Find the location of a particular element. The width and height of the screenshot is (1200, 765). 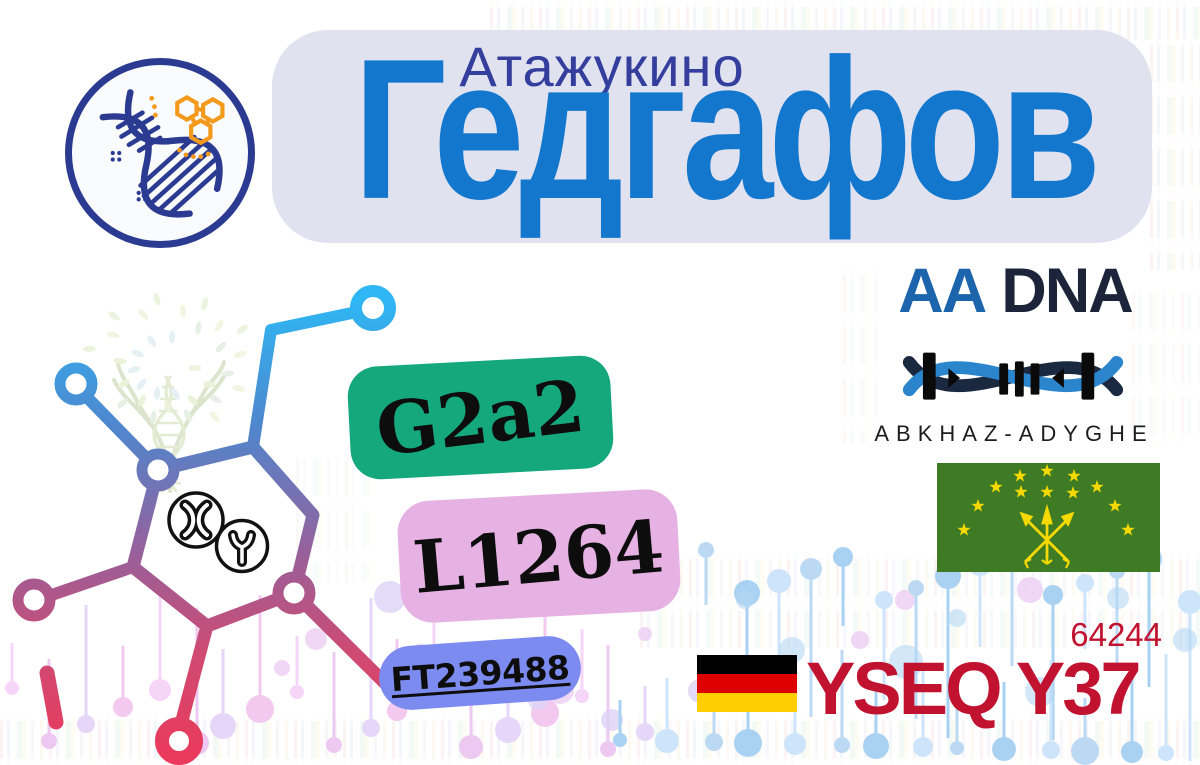

kit-number: 64244 is located at coordinates (1116, 634).